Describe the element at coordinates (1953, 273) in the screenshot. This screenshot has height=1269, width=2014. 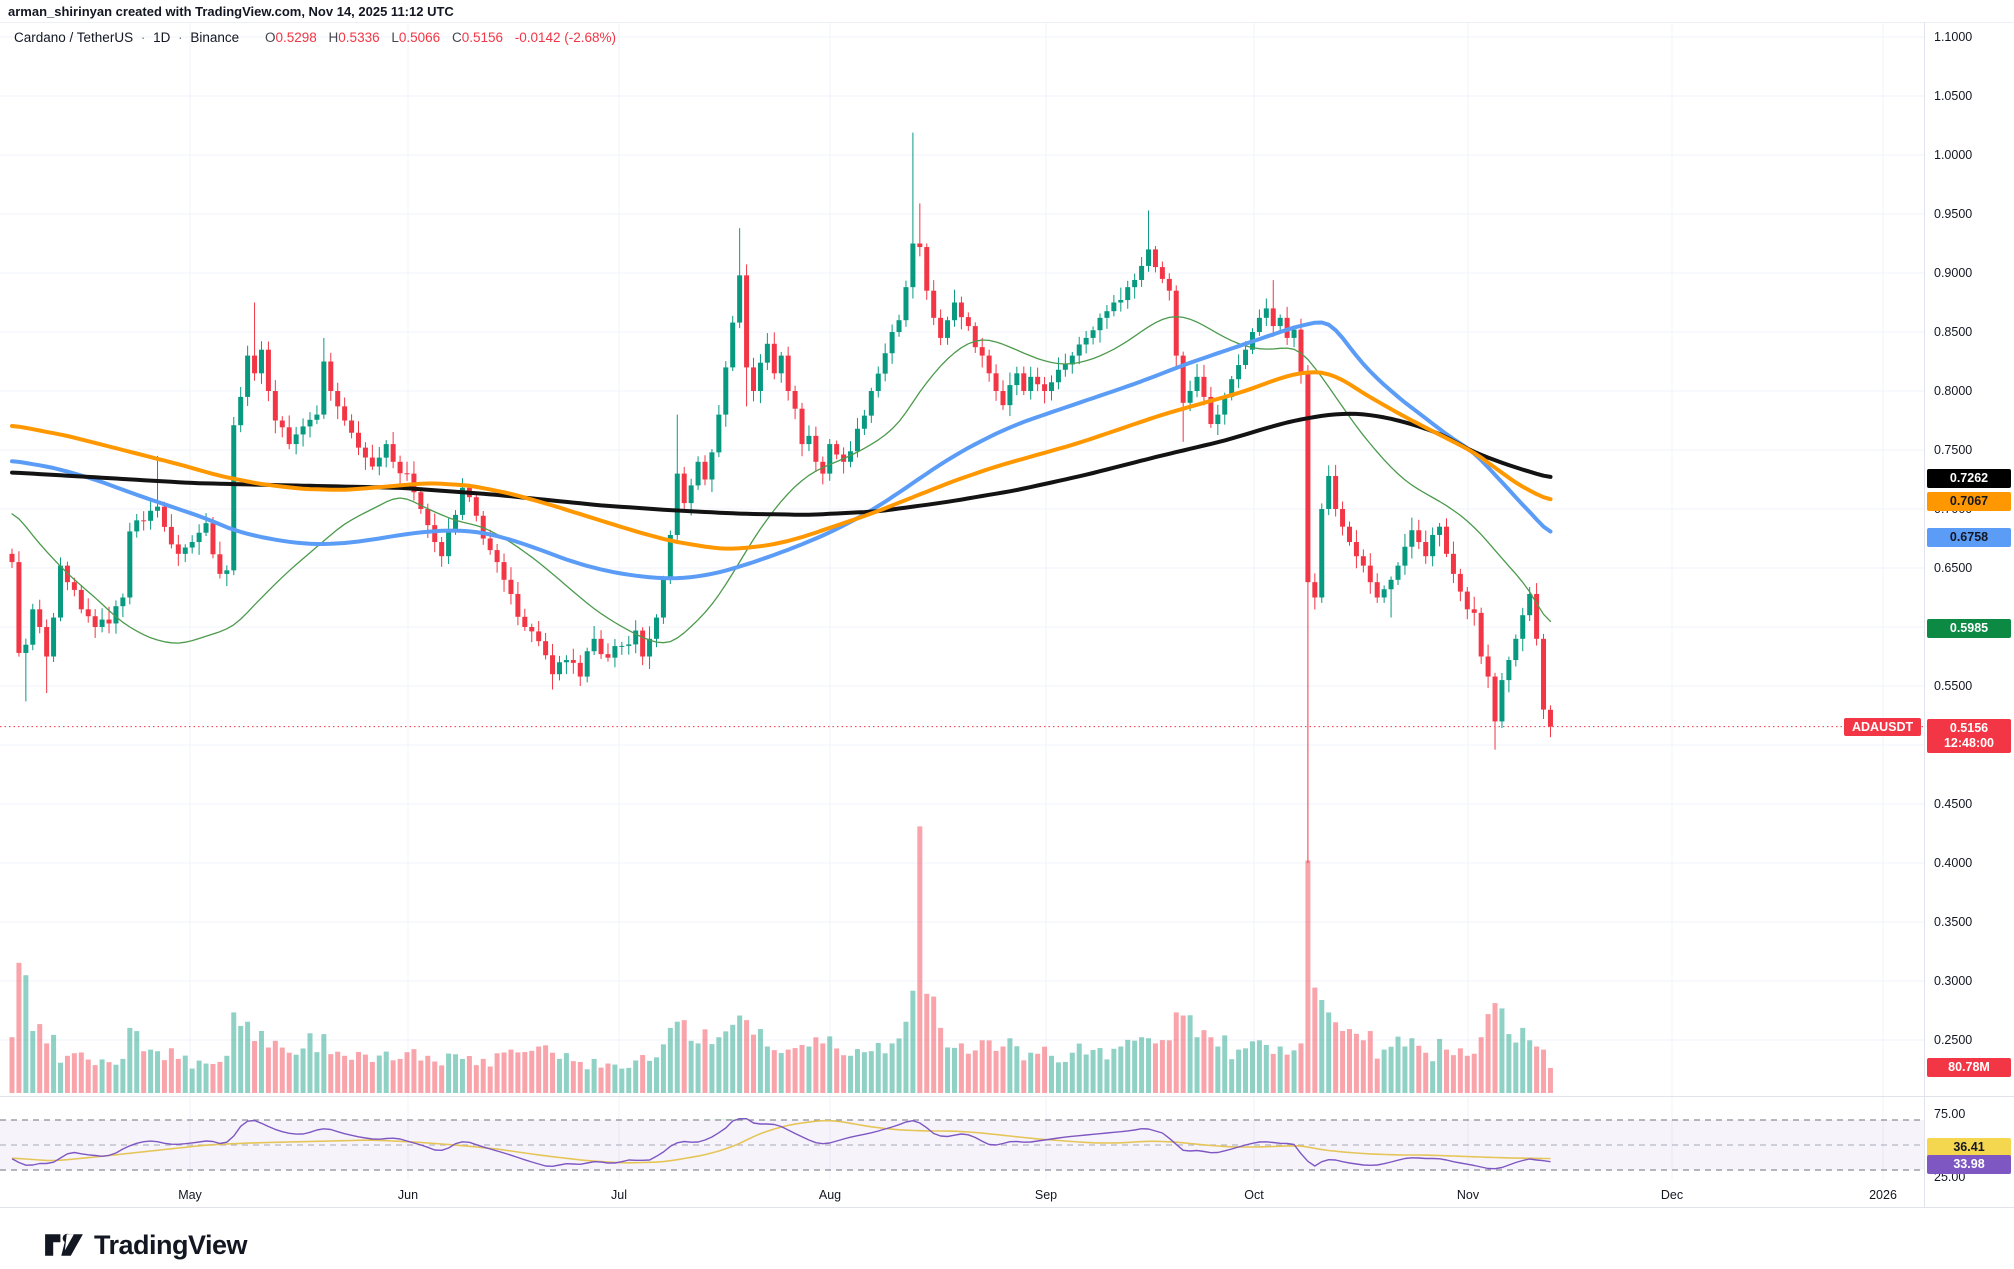
I see `price-tick-label: 0.9000` at that location.